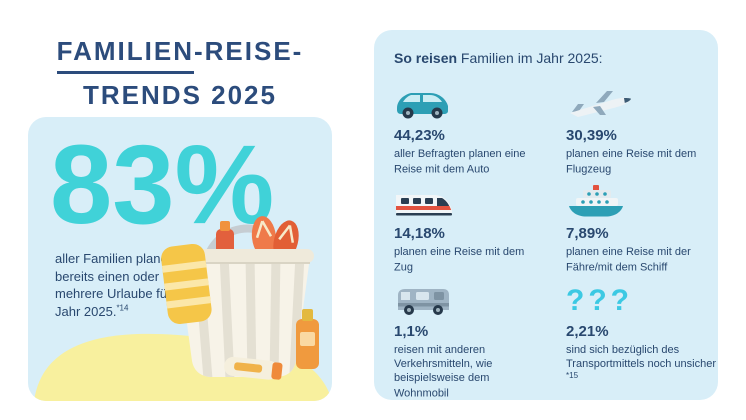 The width and height of the screenshot is (746, 420). I want to click on sand-icon, so click(183, 367).